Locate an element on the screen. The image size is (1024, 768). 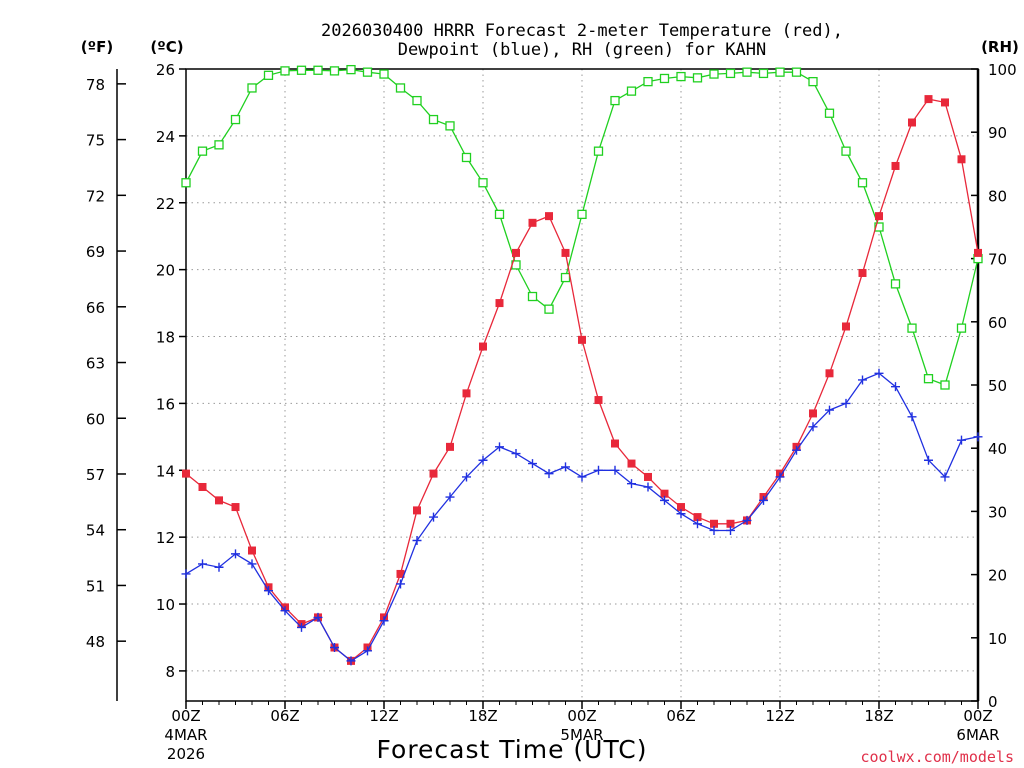
fahrenheit-tick-label: 72 is located at coordinates (95, 196).